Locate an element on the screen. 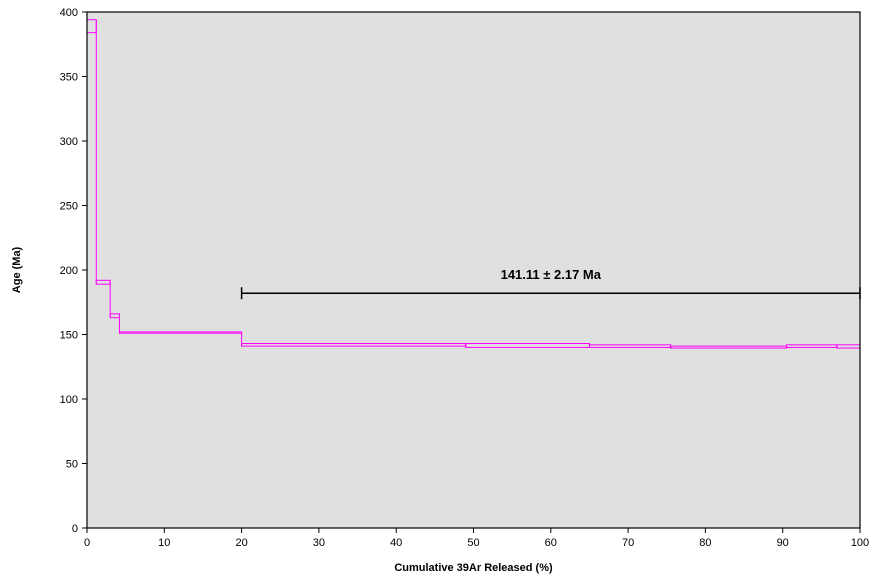 The image size is (869, 582). plateau-label: 141.11 ± 2.17 Ma is located at coordinates (551, 274).